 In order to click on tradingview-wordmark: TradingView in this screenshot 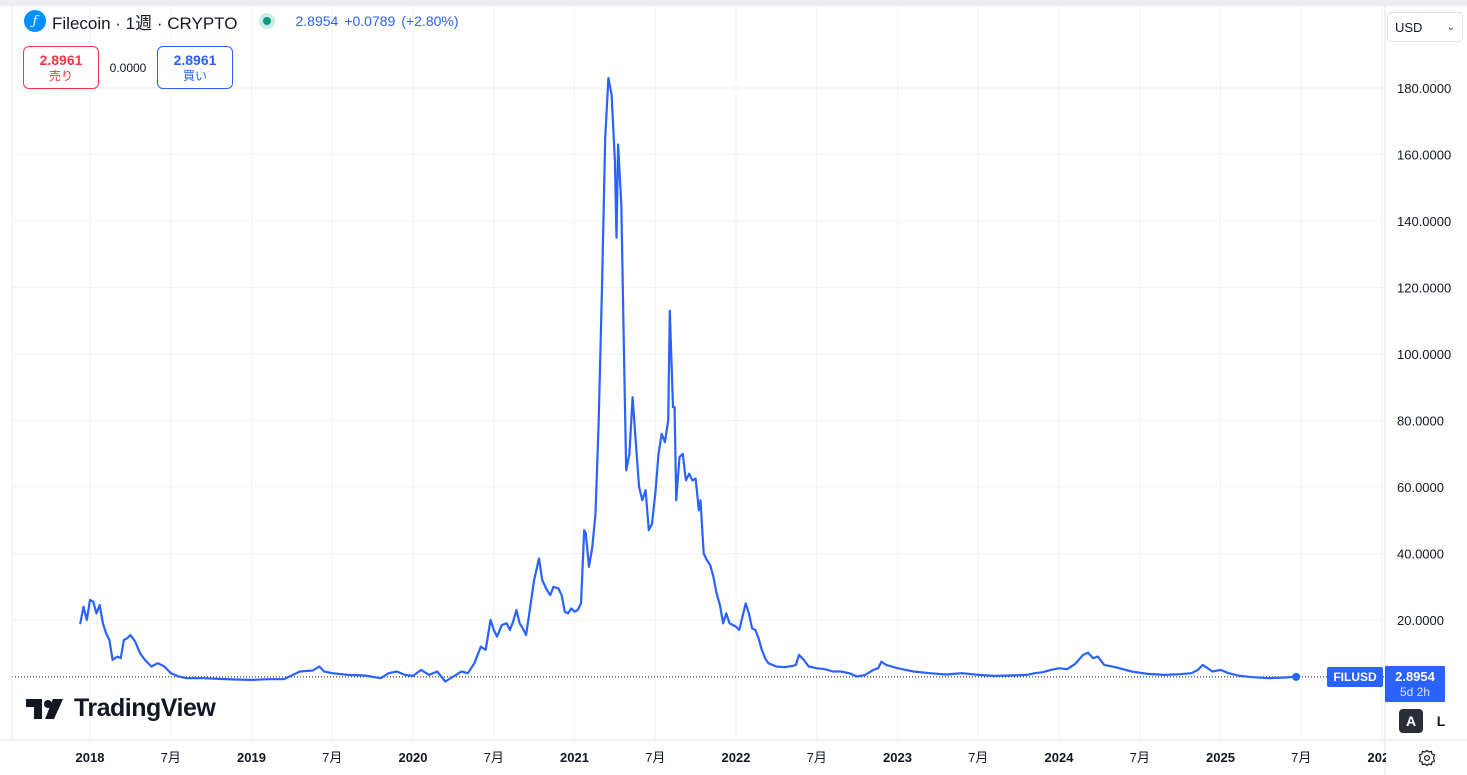, I will do `click(145, 708)`.